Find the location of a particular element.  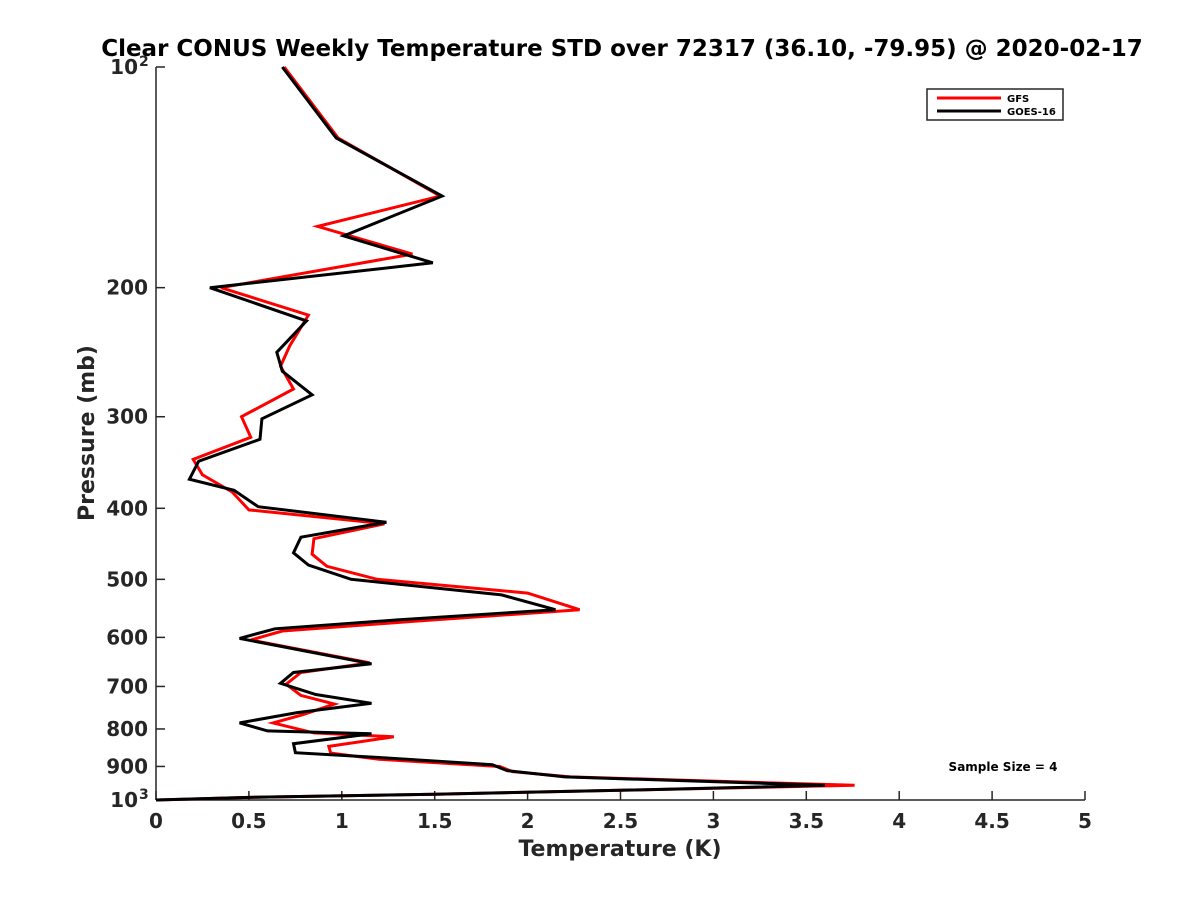

y-tick-label: 500 is located at coordinates (127, 579).